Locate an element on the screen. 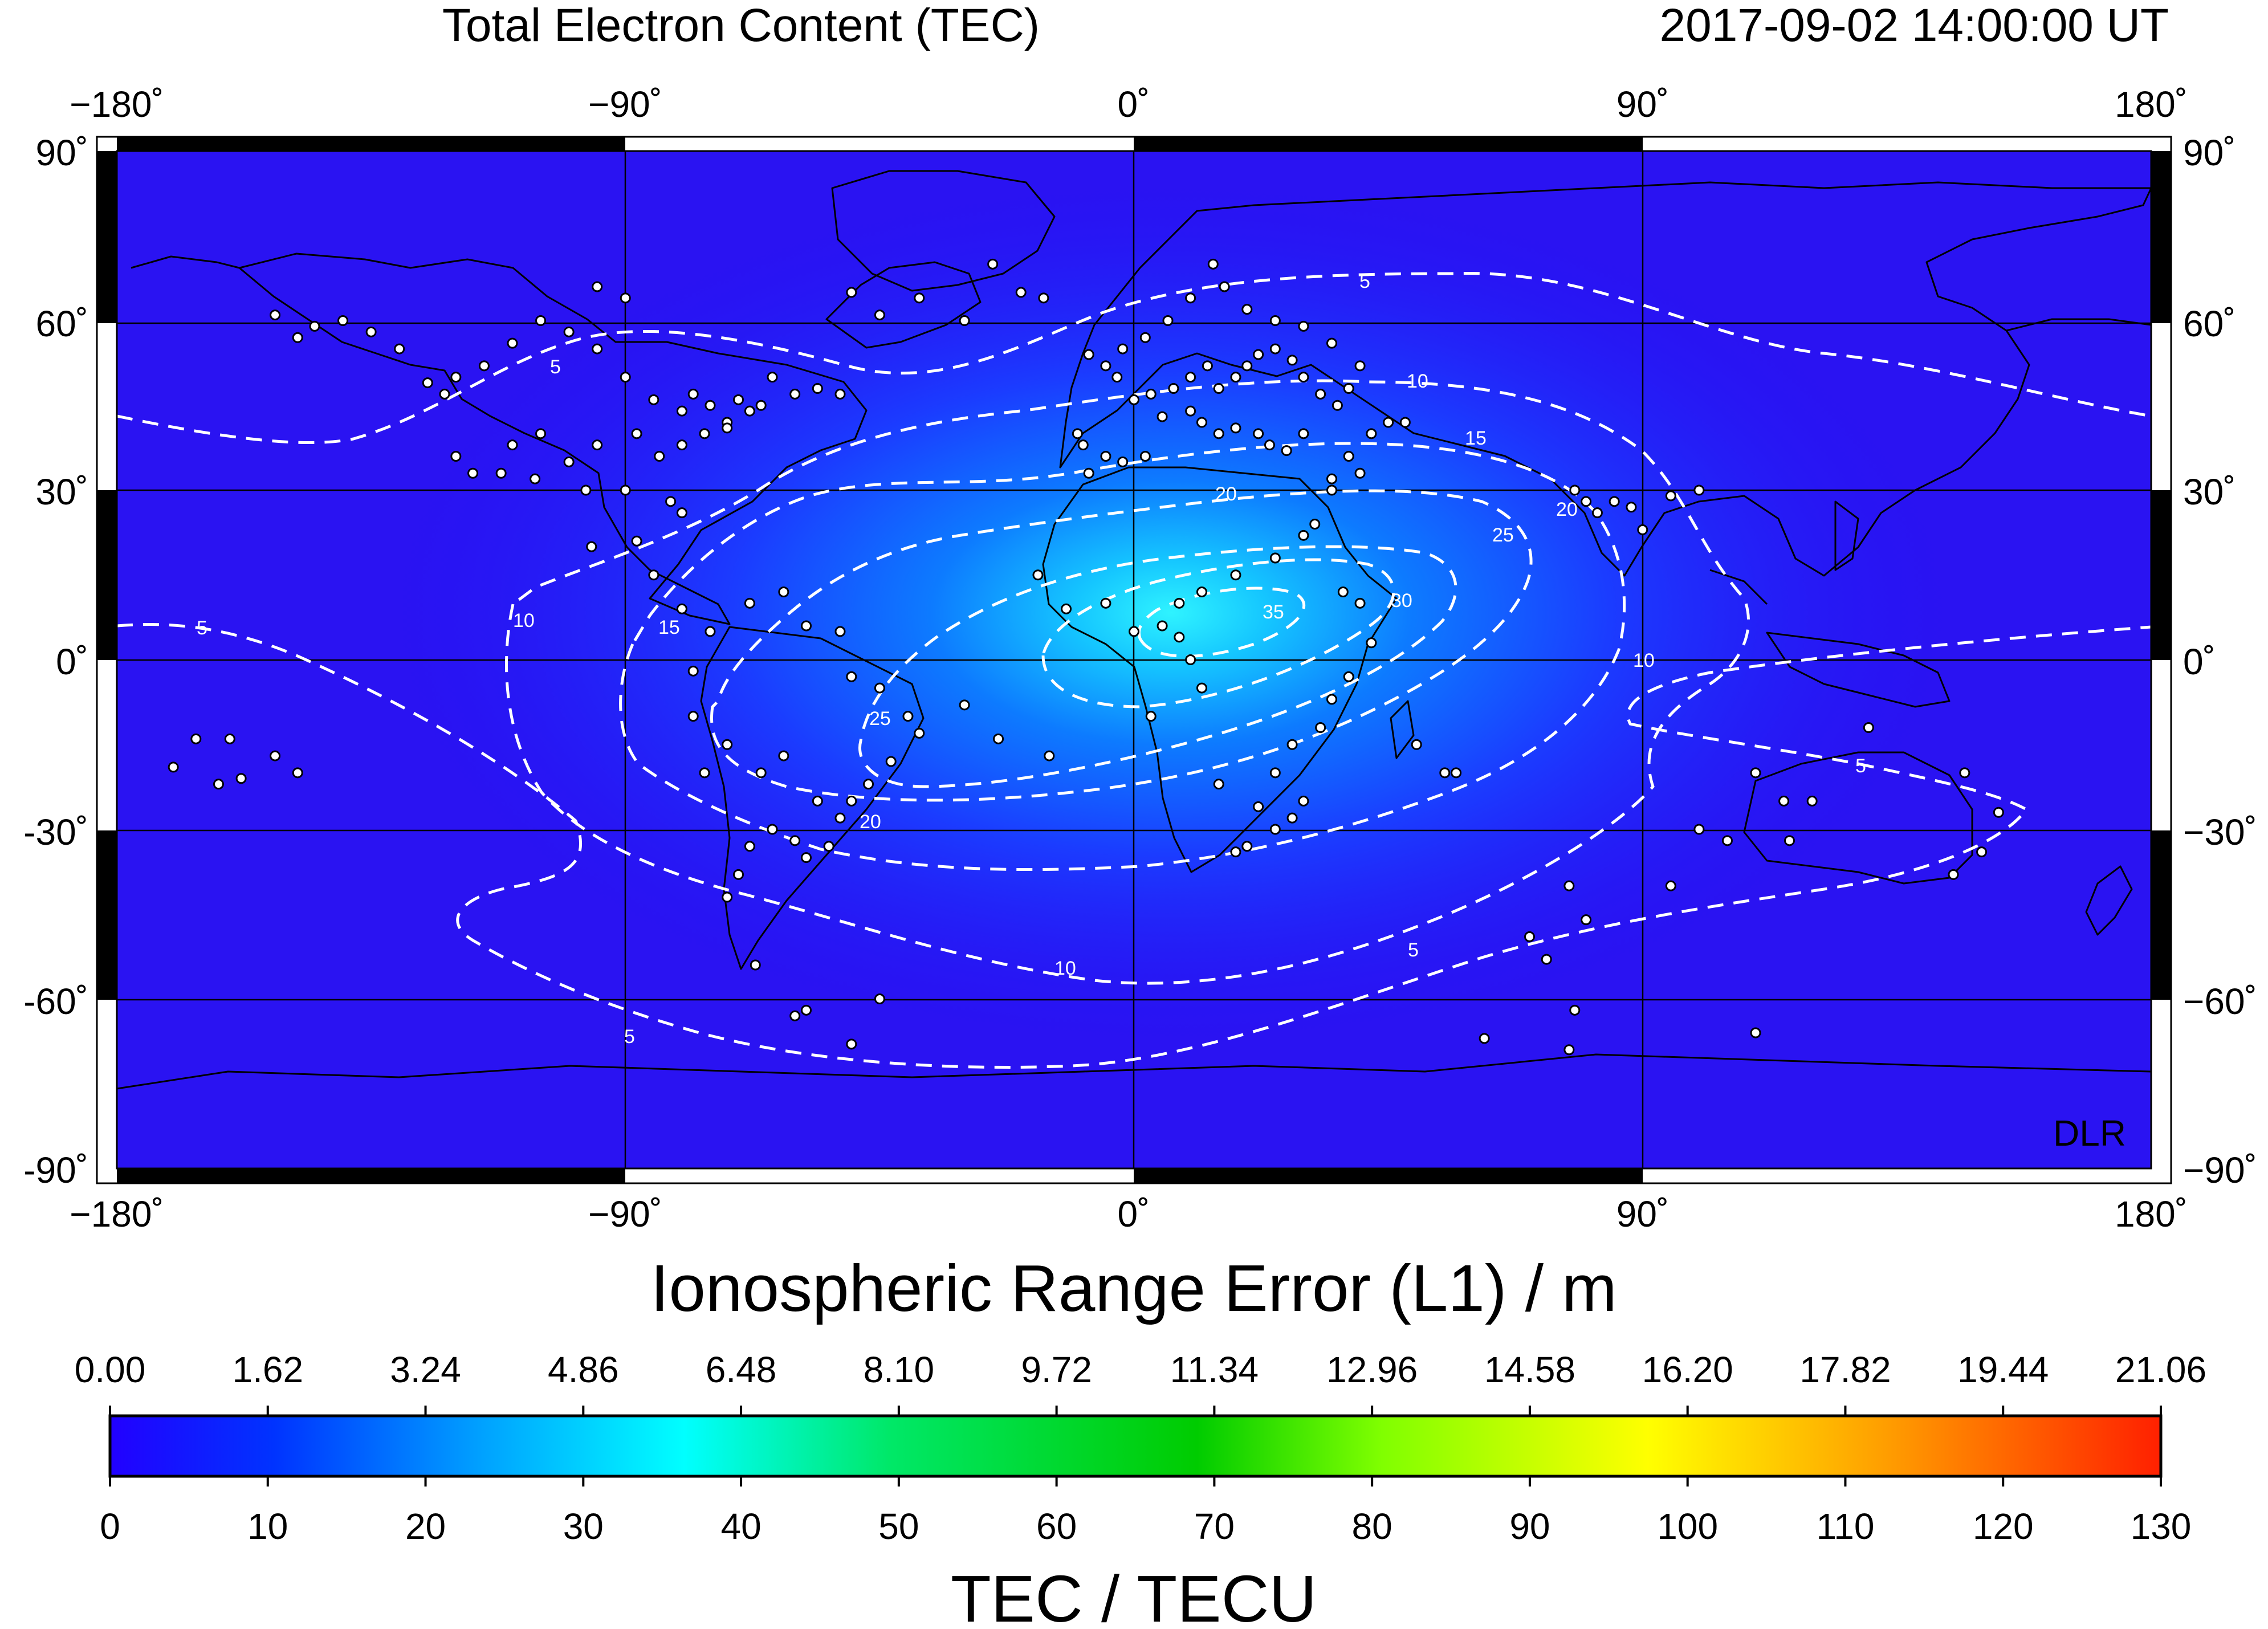 This screenshot has height=1629, width=2268. lat-label: 90˚ is located at coordinates (2209, 153).